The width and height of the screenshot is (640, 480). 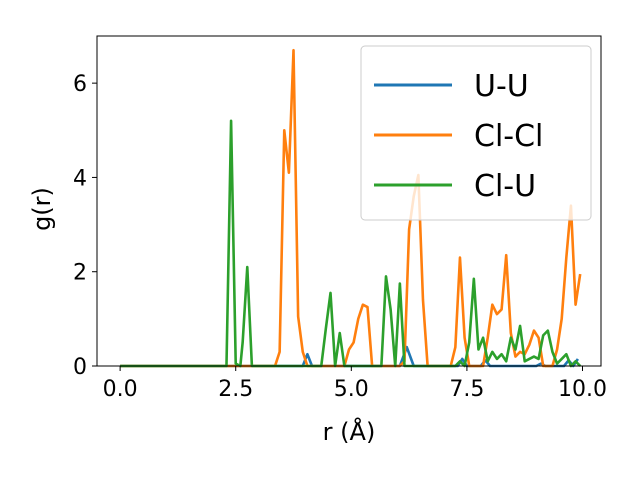 What do you see at coordinates (80, 273) in the screenshot?
I see `y-tick-label: 2` at bounding box center [80, 273].